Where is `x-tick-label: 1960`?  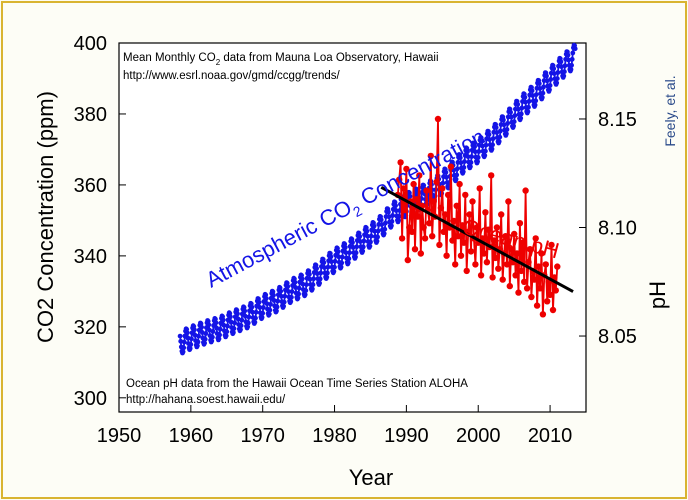
x-tick-label: 1960 is located at coordinates (191, 436).